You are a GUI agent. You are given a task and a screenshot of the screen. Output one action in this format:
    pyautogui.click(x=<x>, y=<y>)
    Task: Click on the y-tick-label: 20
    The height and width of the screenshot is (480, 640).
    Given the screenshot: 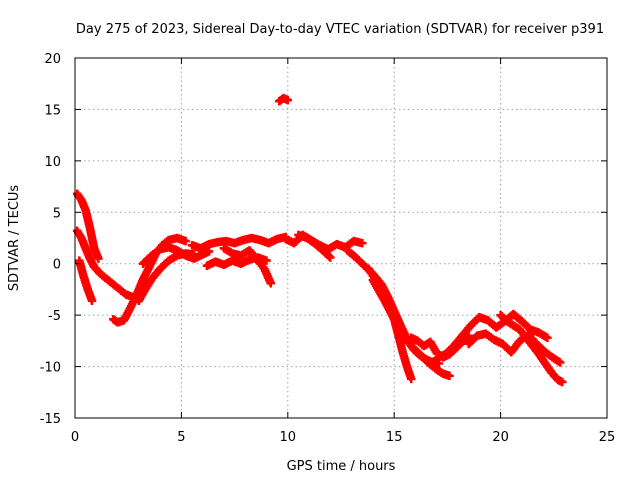 What is the action you would take?
    pyautogui.click(x=52, y=59)
    